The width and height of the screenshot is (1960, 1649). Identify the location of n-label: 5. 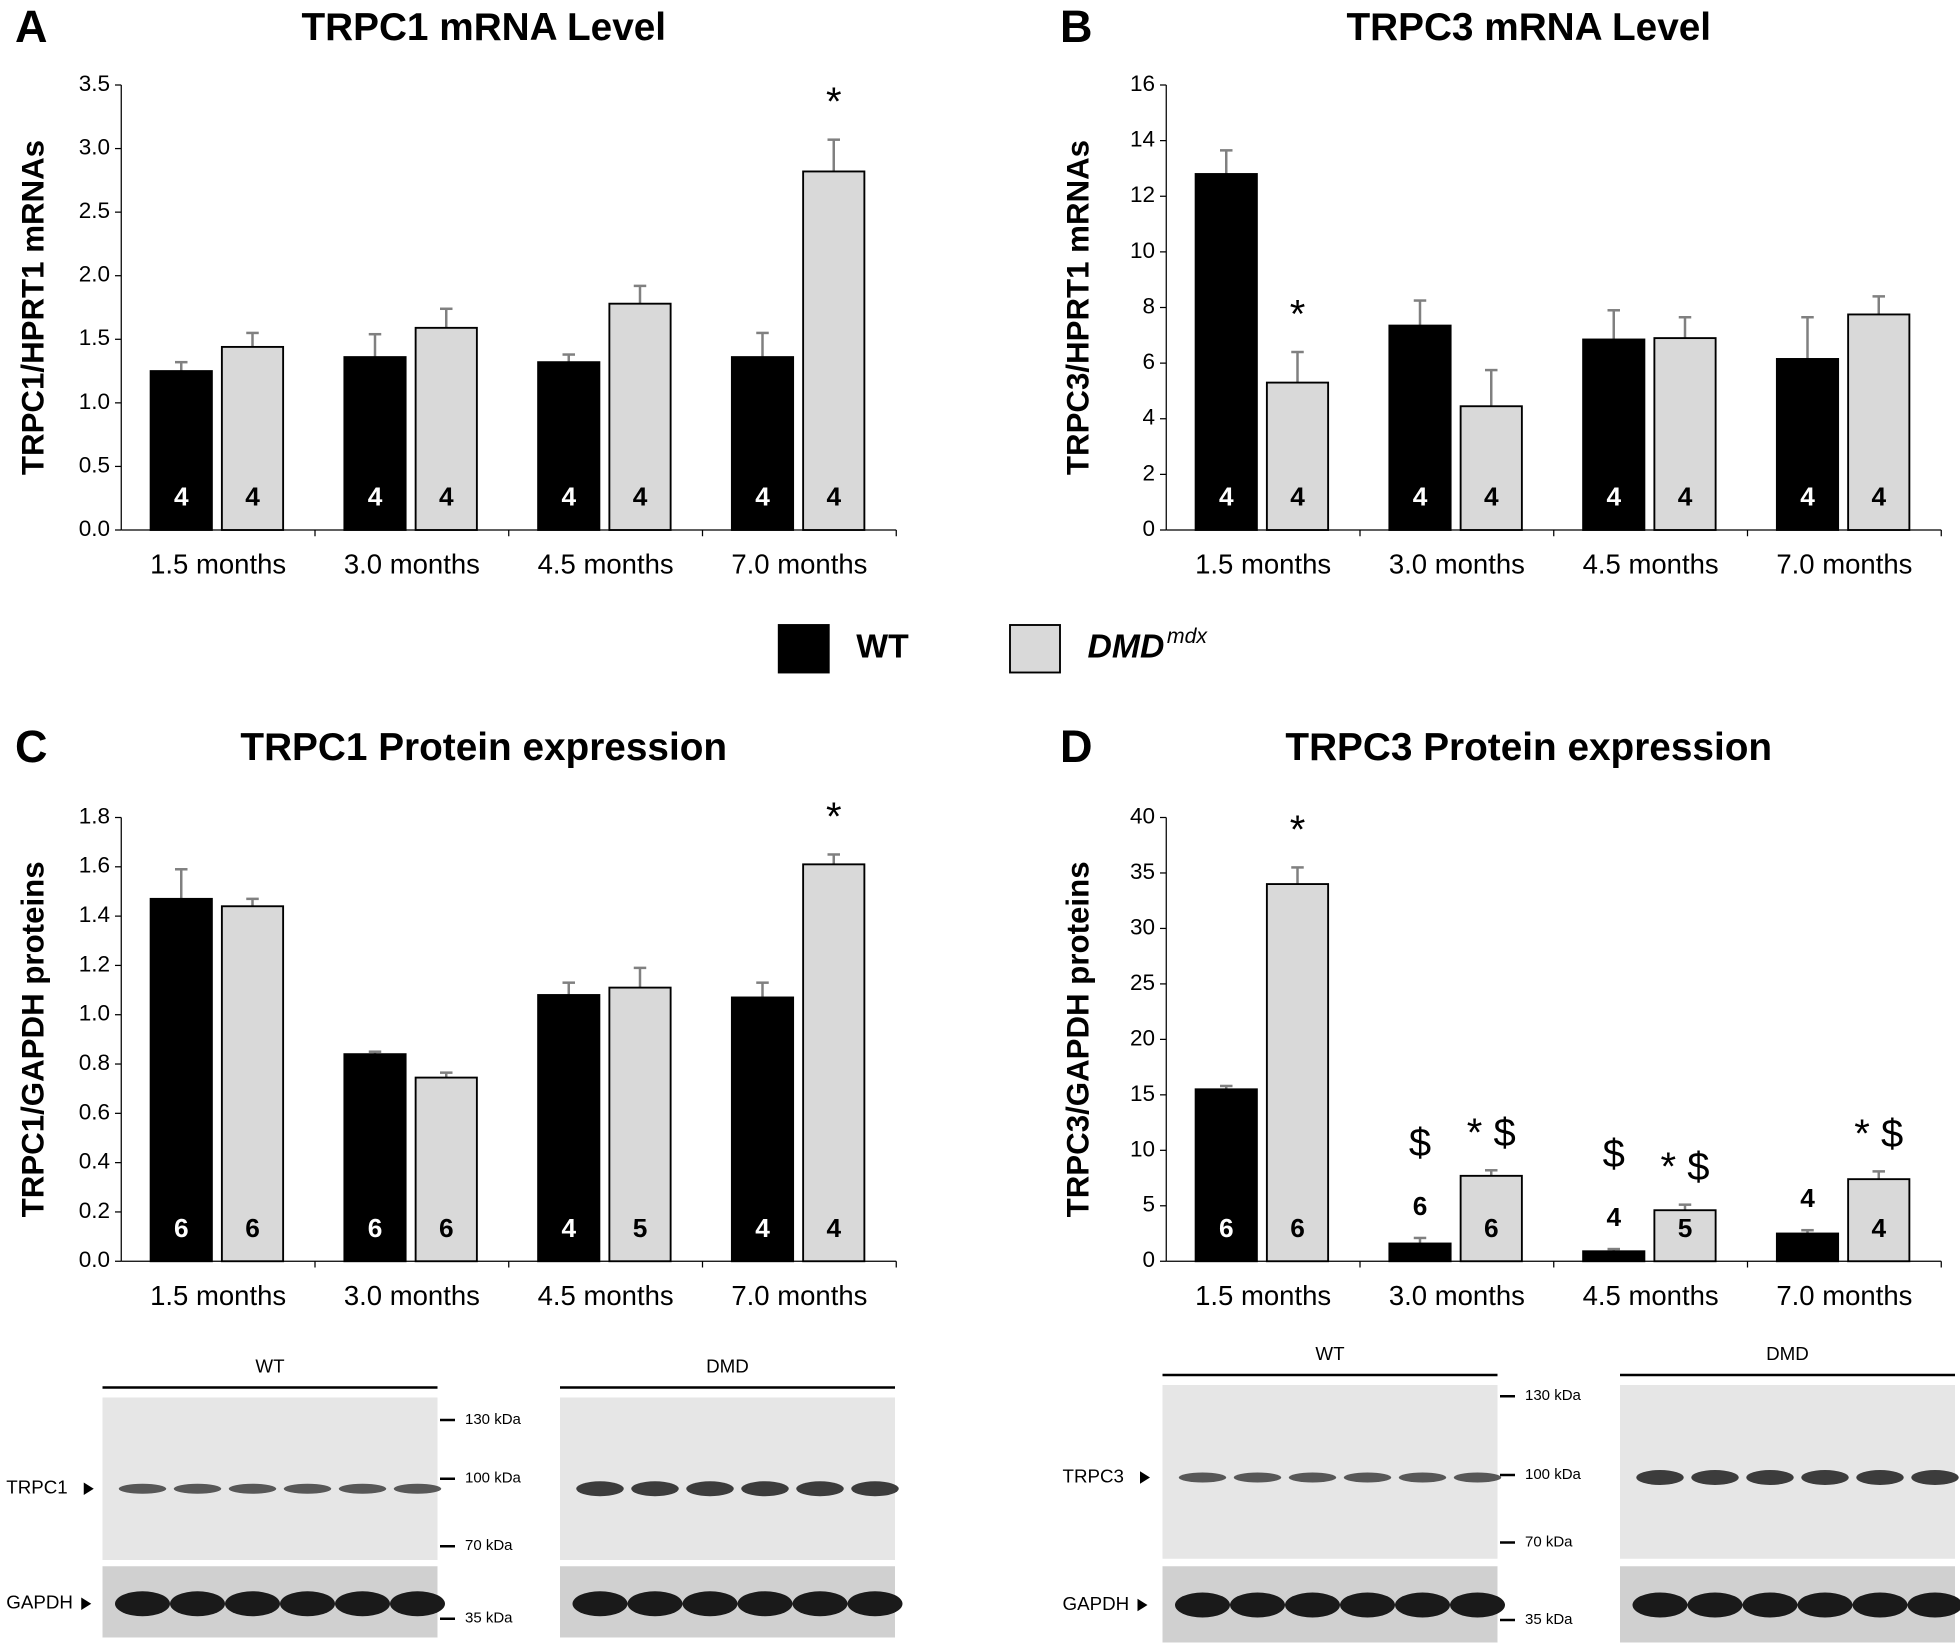
(640, 1228).